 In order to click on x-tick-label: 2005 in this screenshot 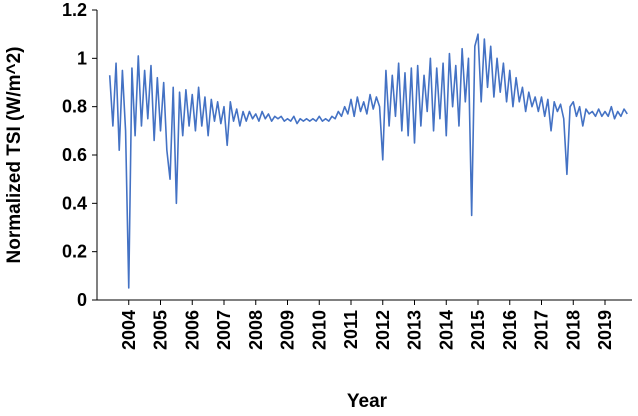, I will do `click(161, 330)`.